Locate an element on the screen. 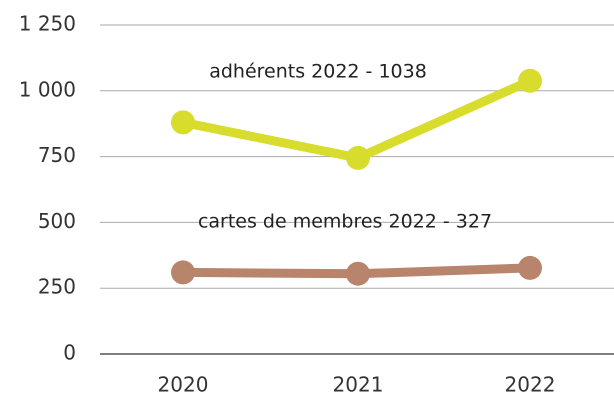 The width and height of the screenshot is (614, 401). x-tick-label: 2020 is located at coordinates (183, 385).